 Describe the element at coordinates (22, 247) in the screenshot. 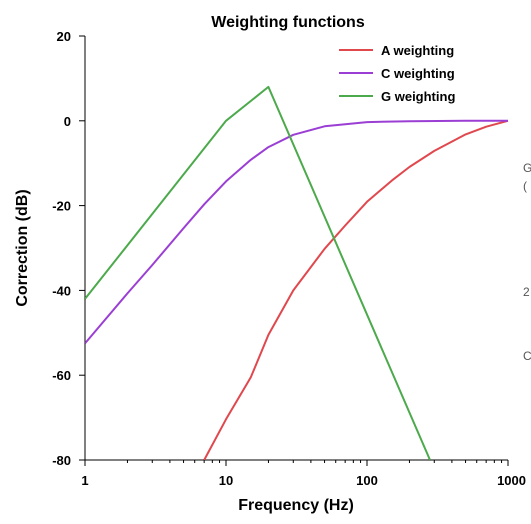

I see `y-axis-title: Correction (dB)` at that location.